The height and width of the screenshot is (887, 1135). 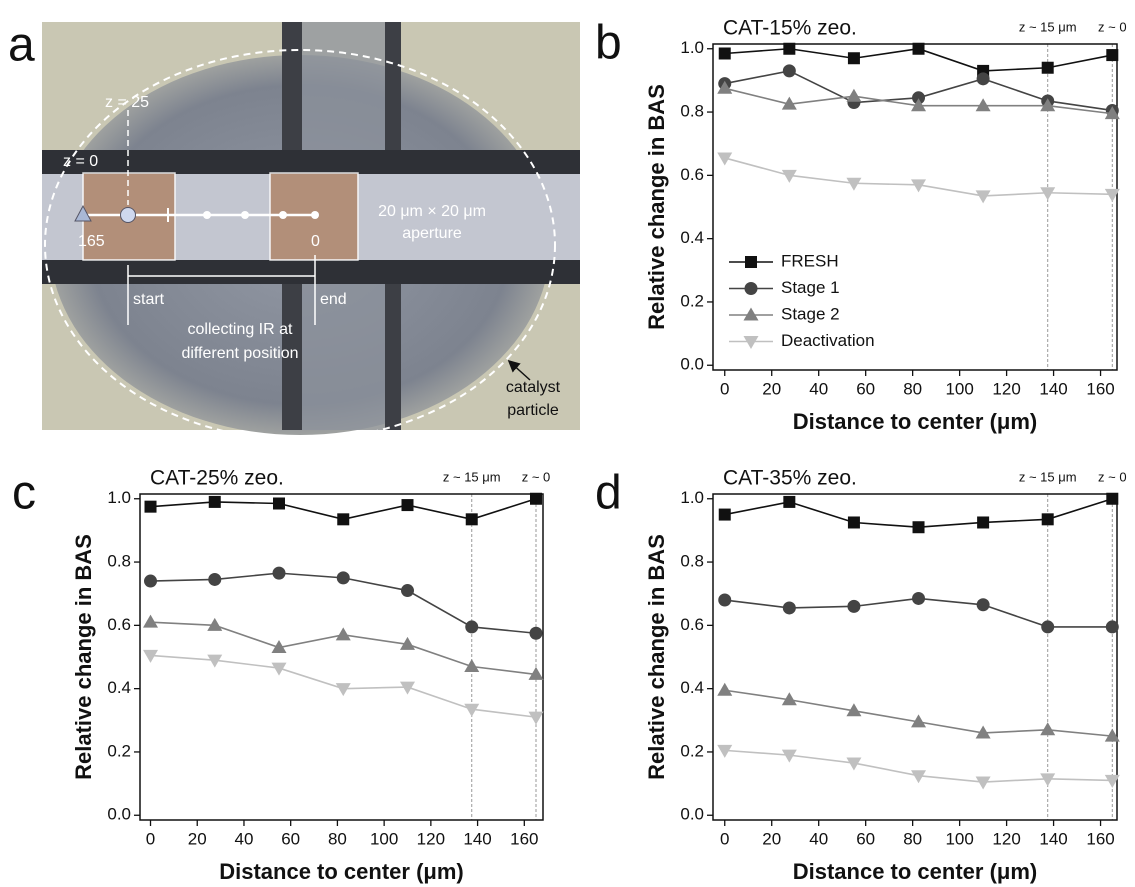 What do you see at coordinates (311, 272) in the screenshot?
I see `grid-bar` at bounding box center [311, 272].